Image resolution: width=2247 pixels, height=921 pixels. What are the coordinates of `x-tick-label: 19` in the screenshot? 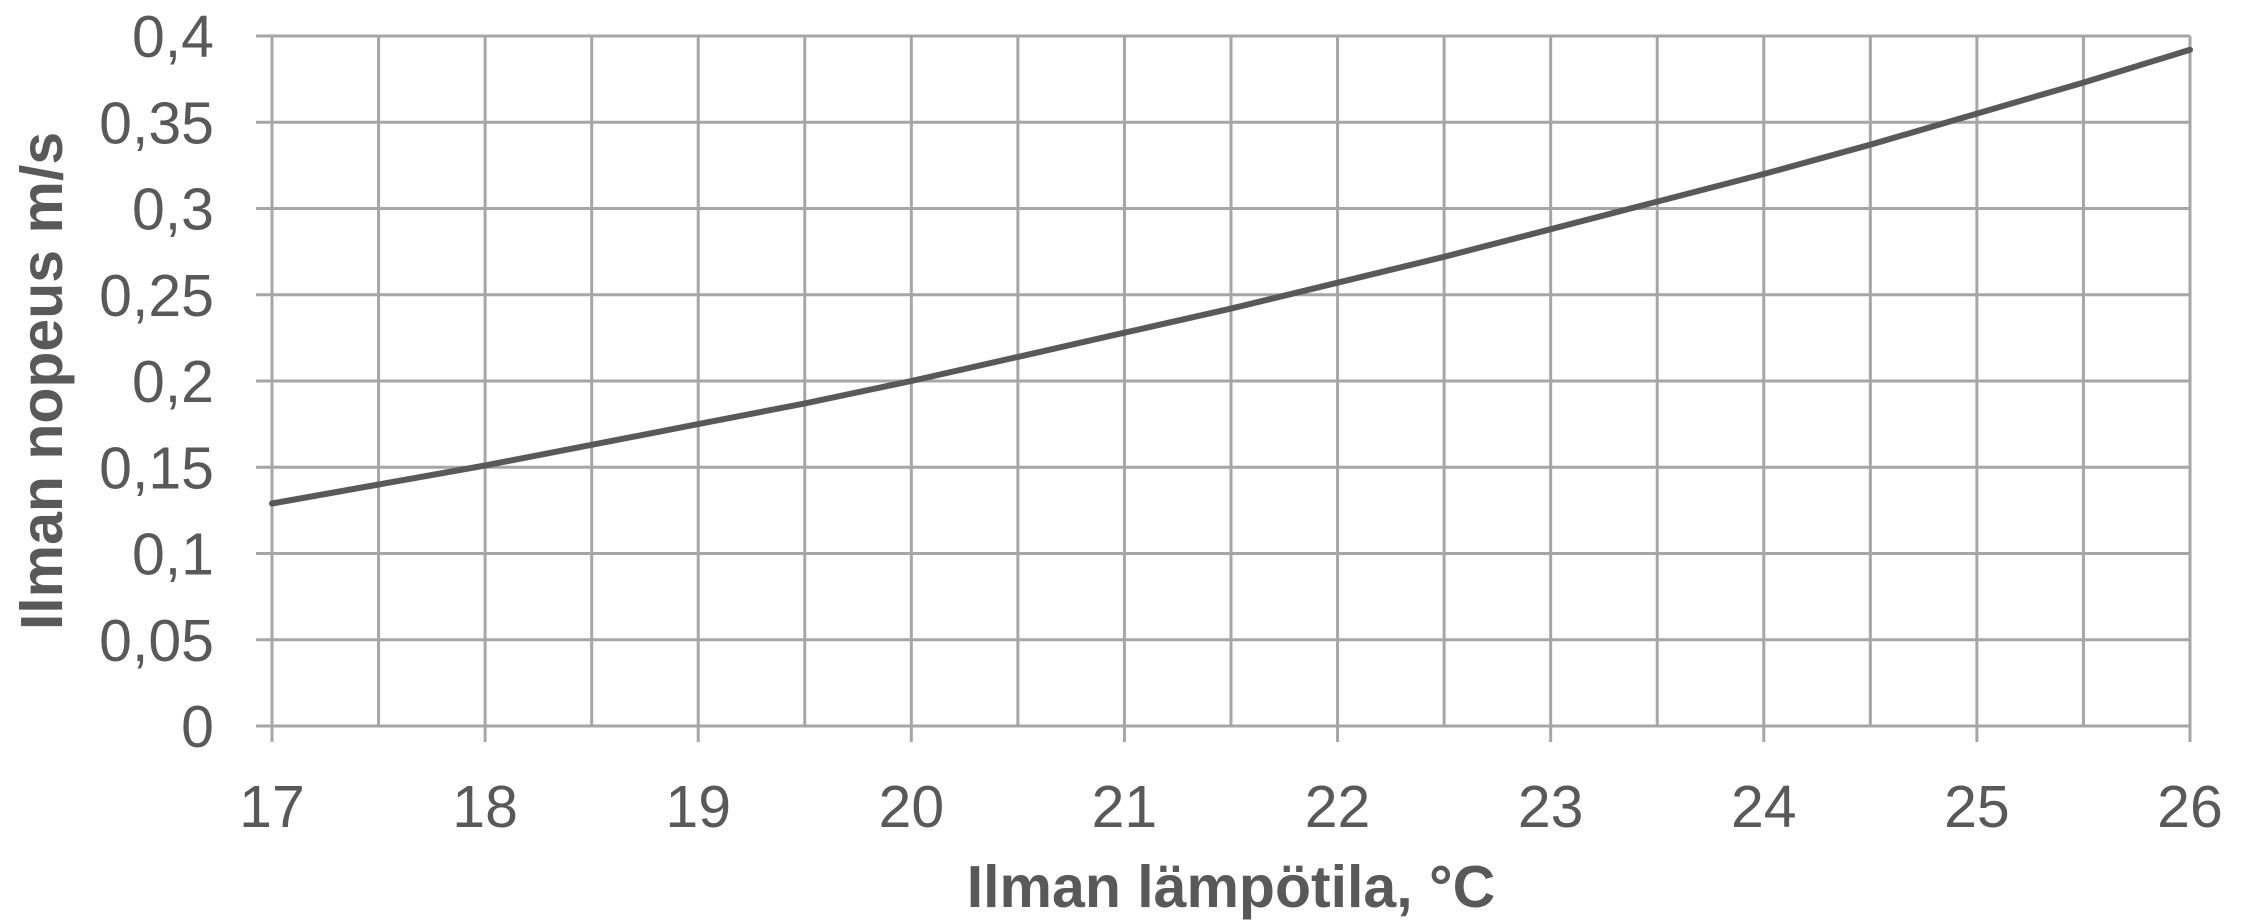 It's located at (698, 807).